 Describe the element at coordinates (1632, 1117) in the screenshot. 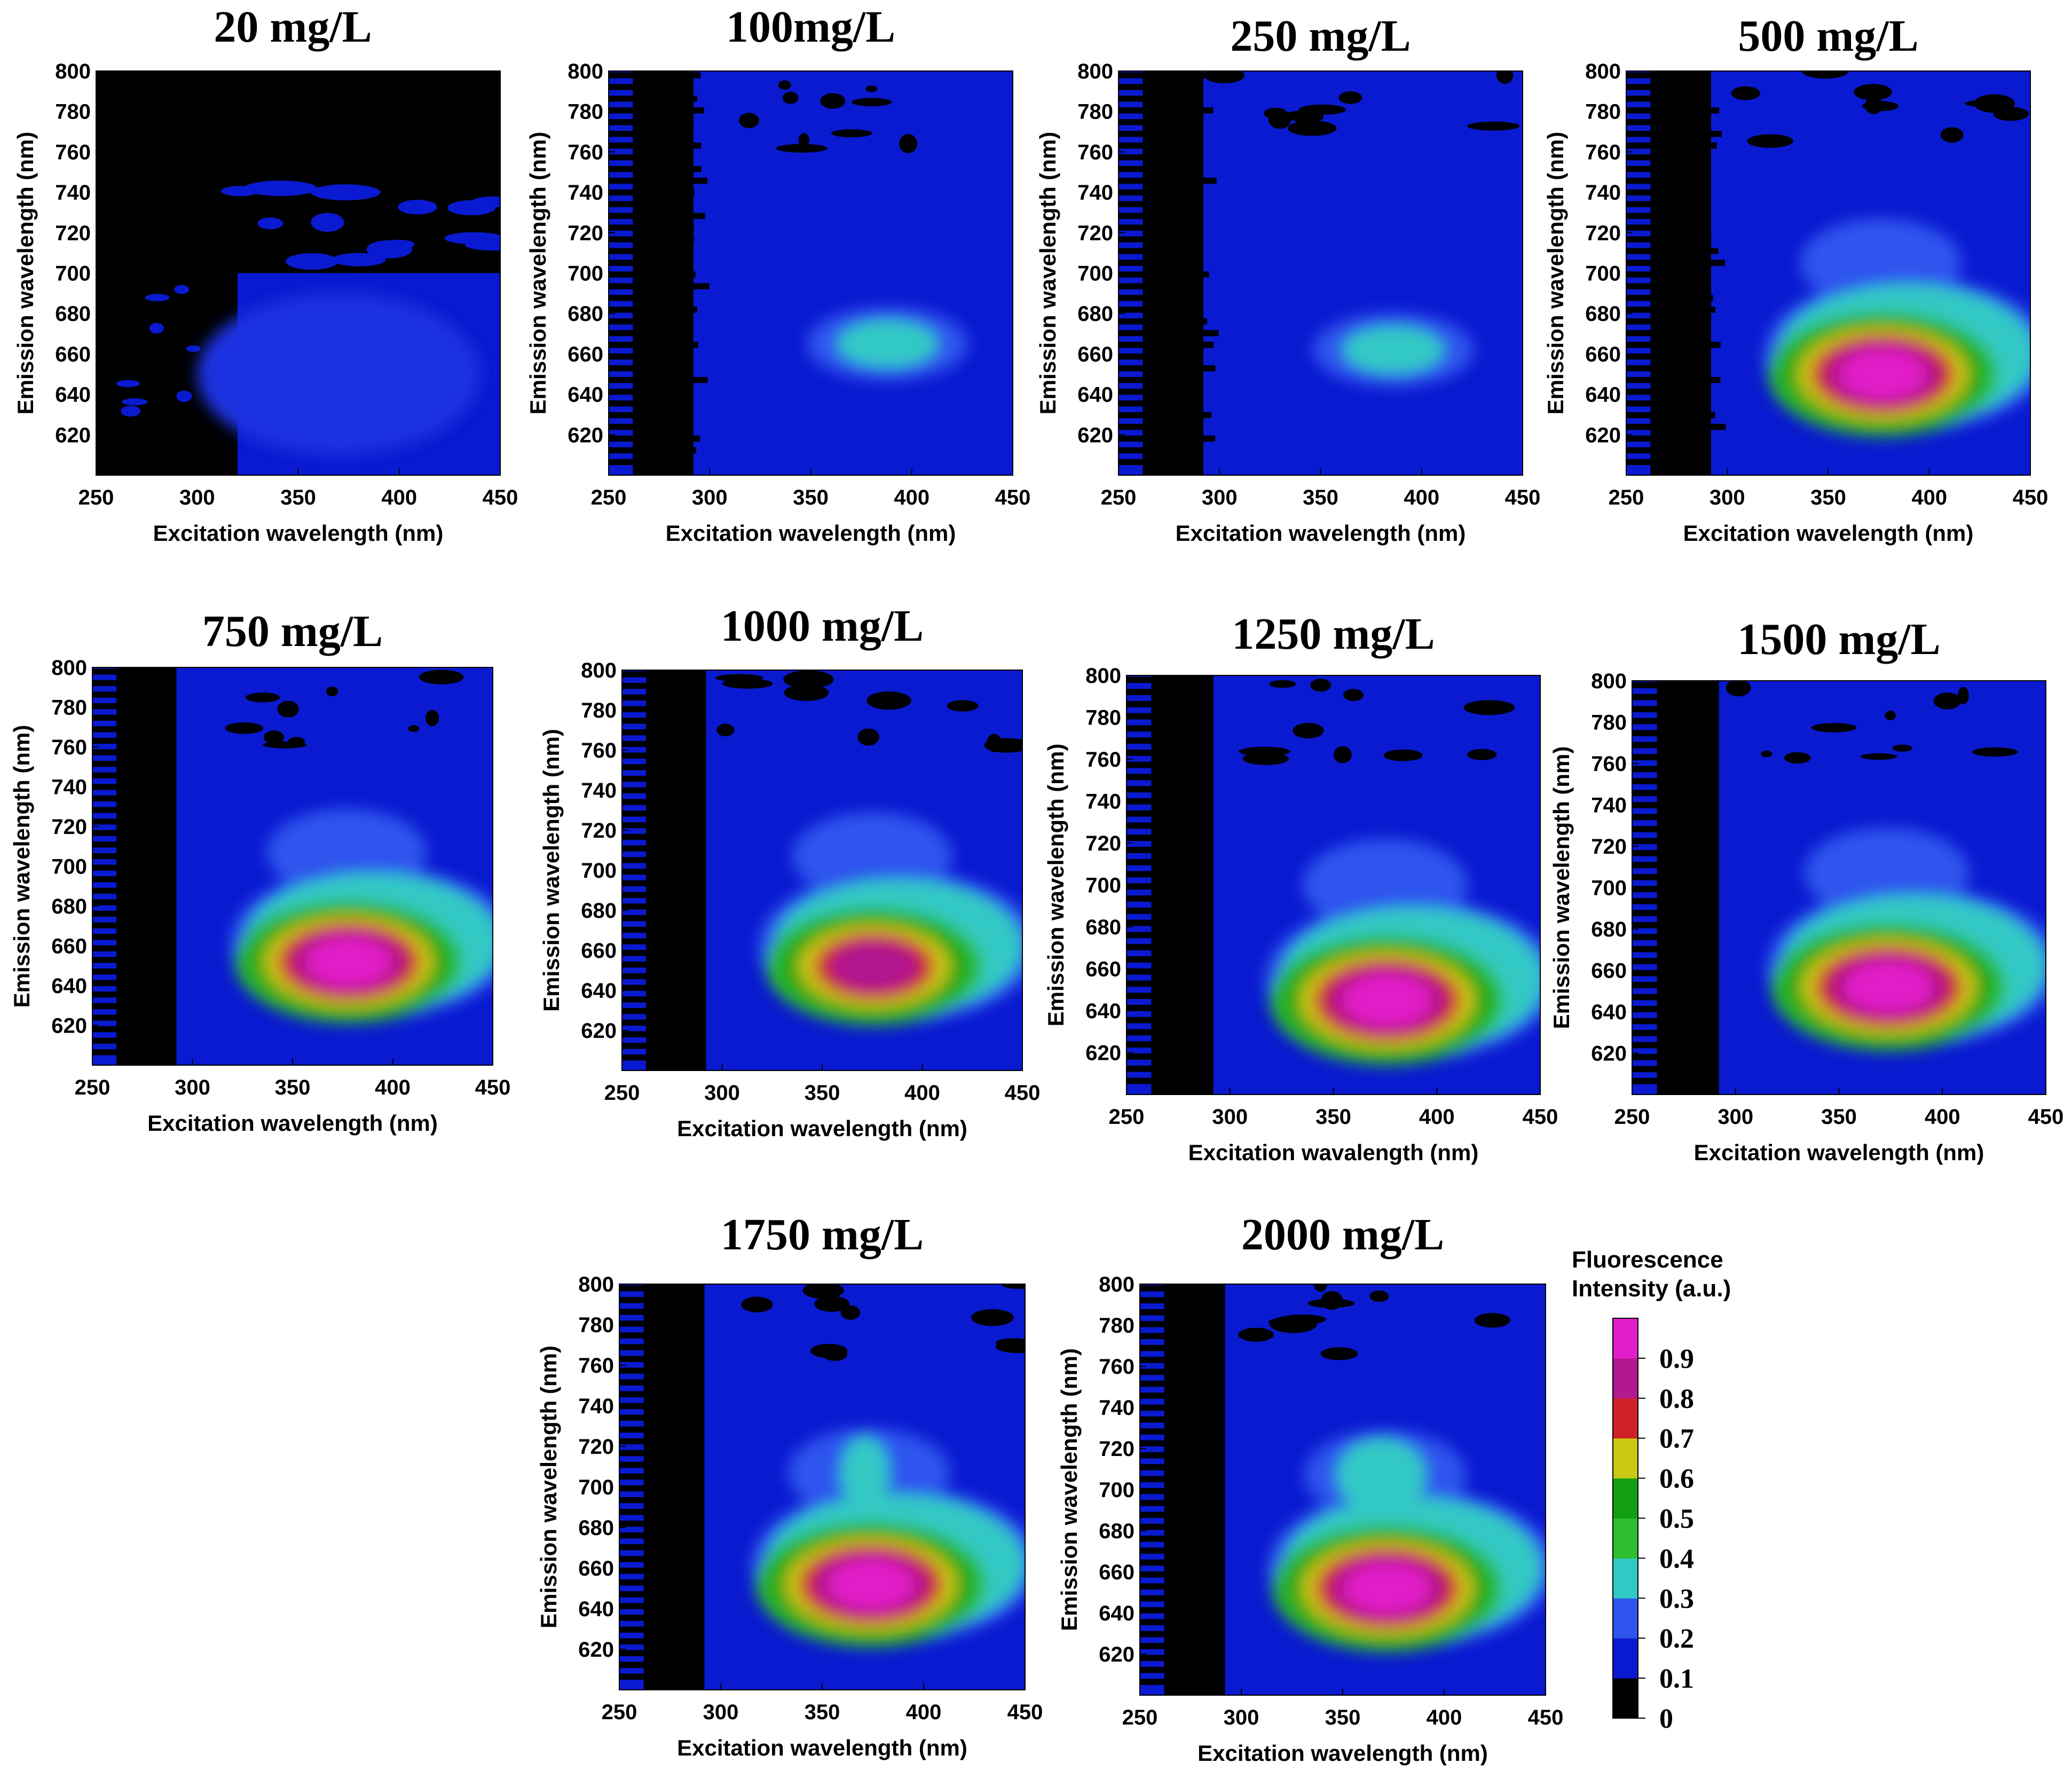

I see `x-tick-label: 250` at that location.